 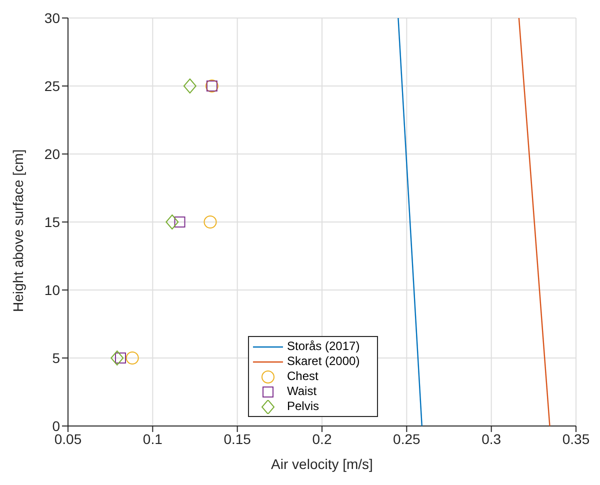 I want to click on x-tick-label: 0.3, so click(x=492, y=438).